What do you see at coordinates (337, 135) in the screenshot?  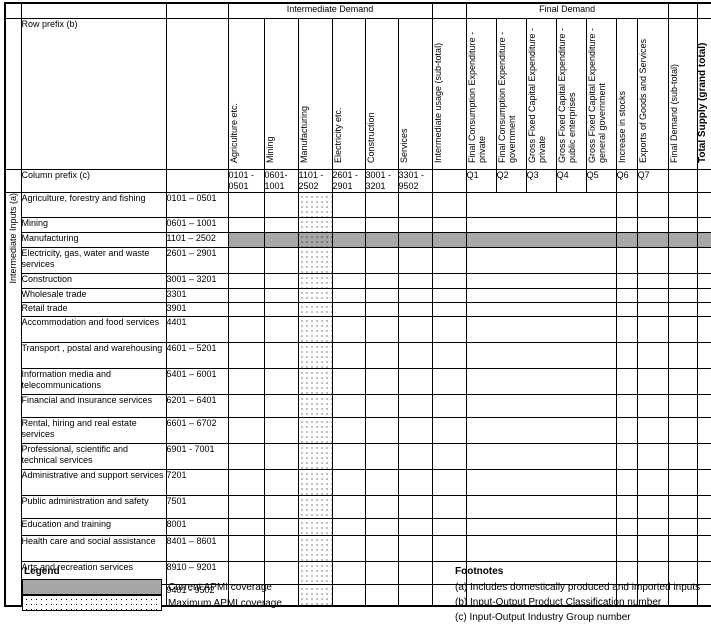 I see `column-header-label: Electricity etc.` at bounding box center [337, 135].